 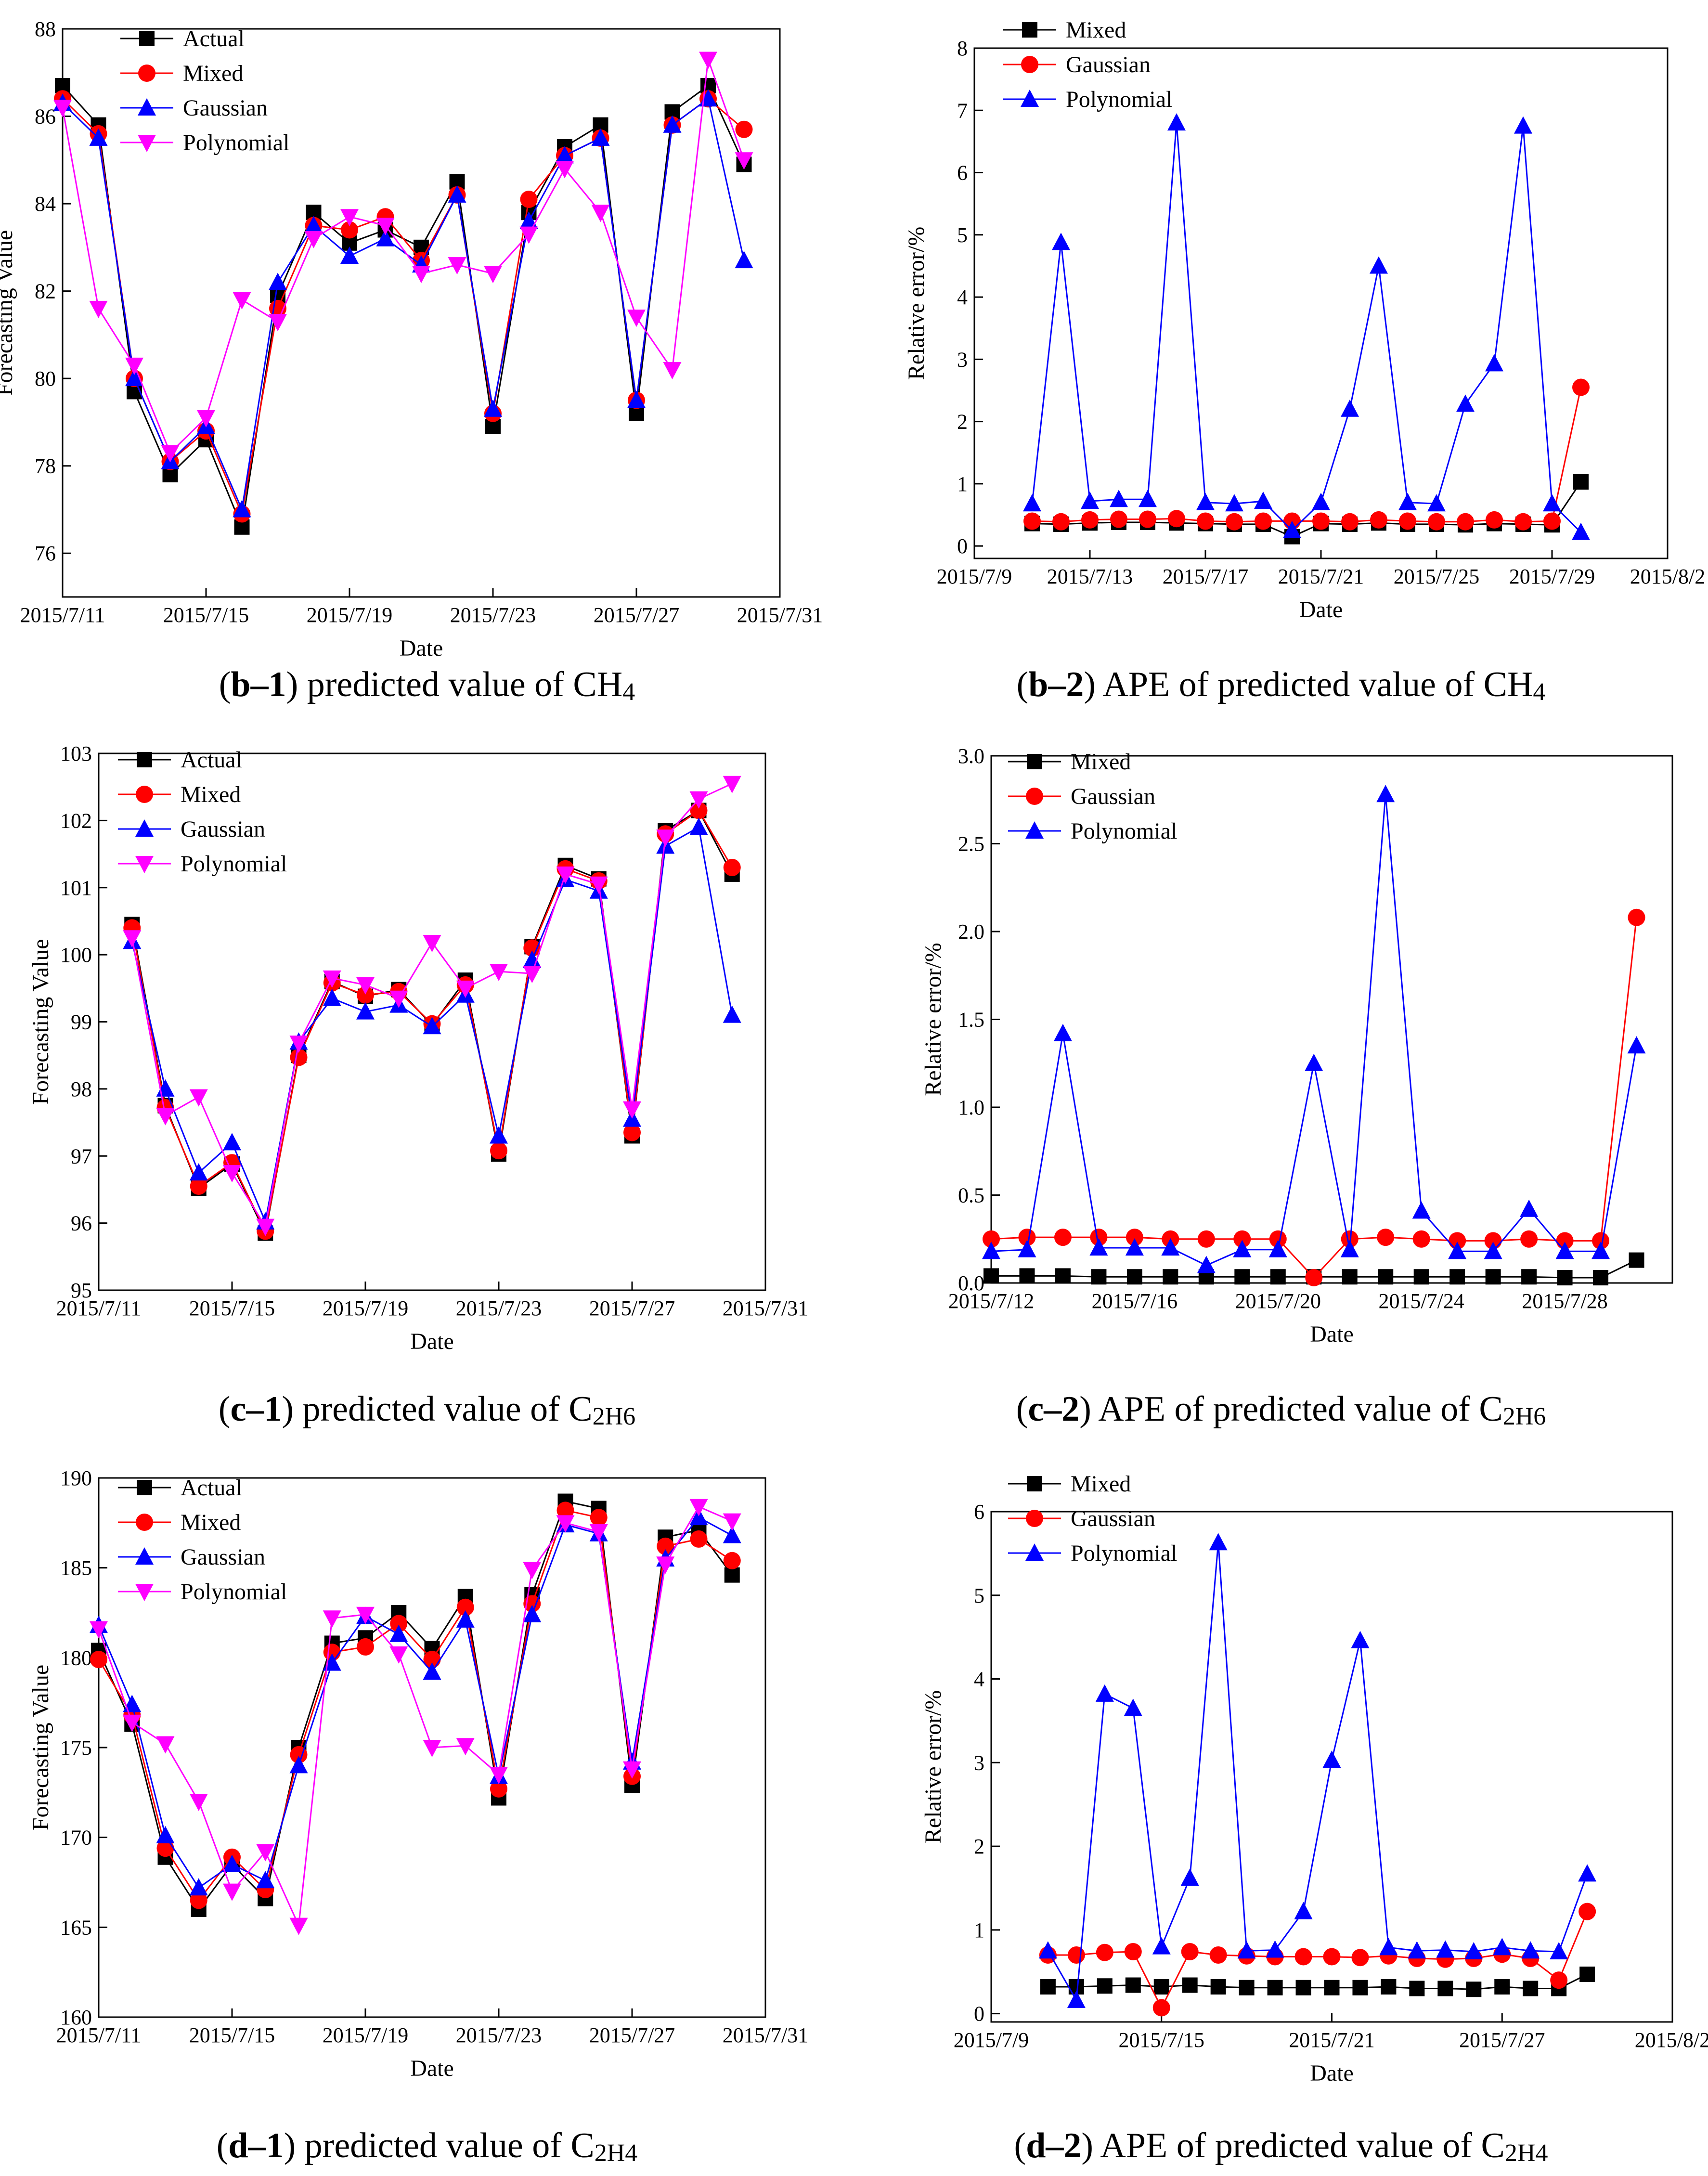 I want to click on y-tick-label: 82, so click(x=45, y=291).